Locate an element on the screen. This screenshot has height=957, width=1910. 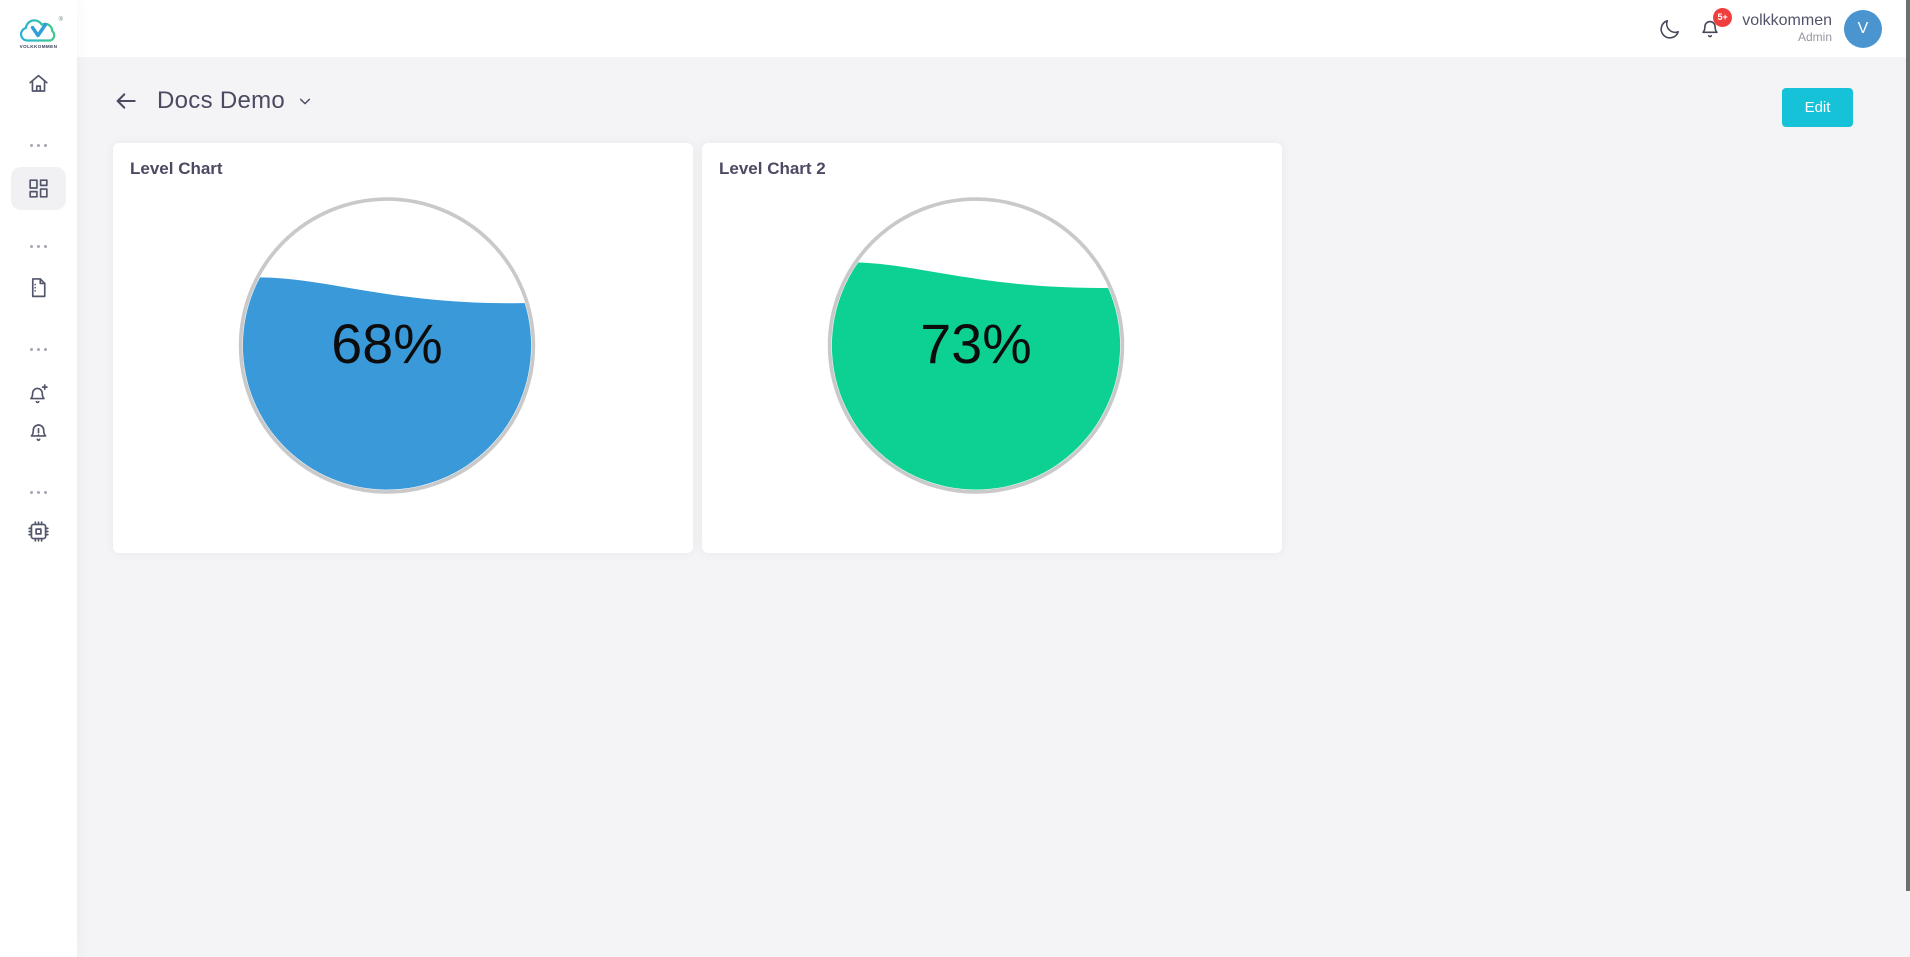
bell-alert-icon is located at coordinates (38, 432).